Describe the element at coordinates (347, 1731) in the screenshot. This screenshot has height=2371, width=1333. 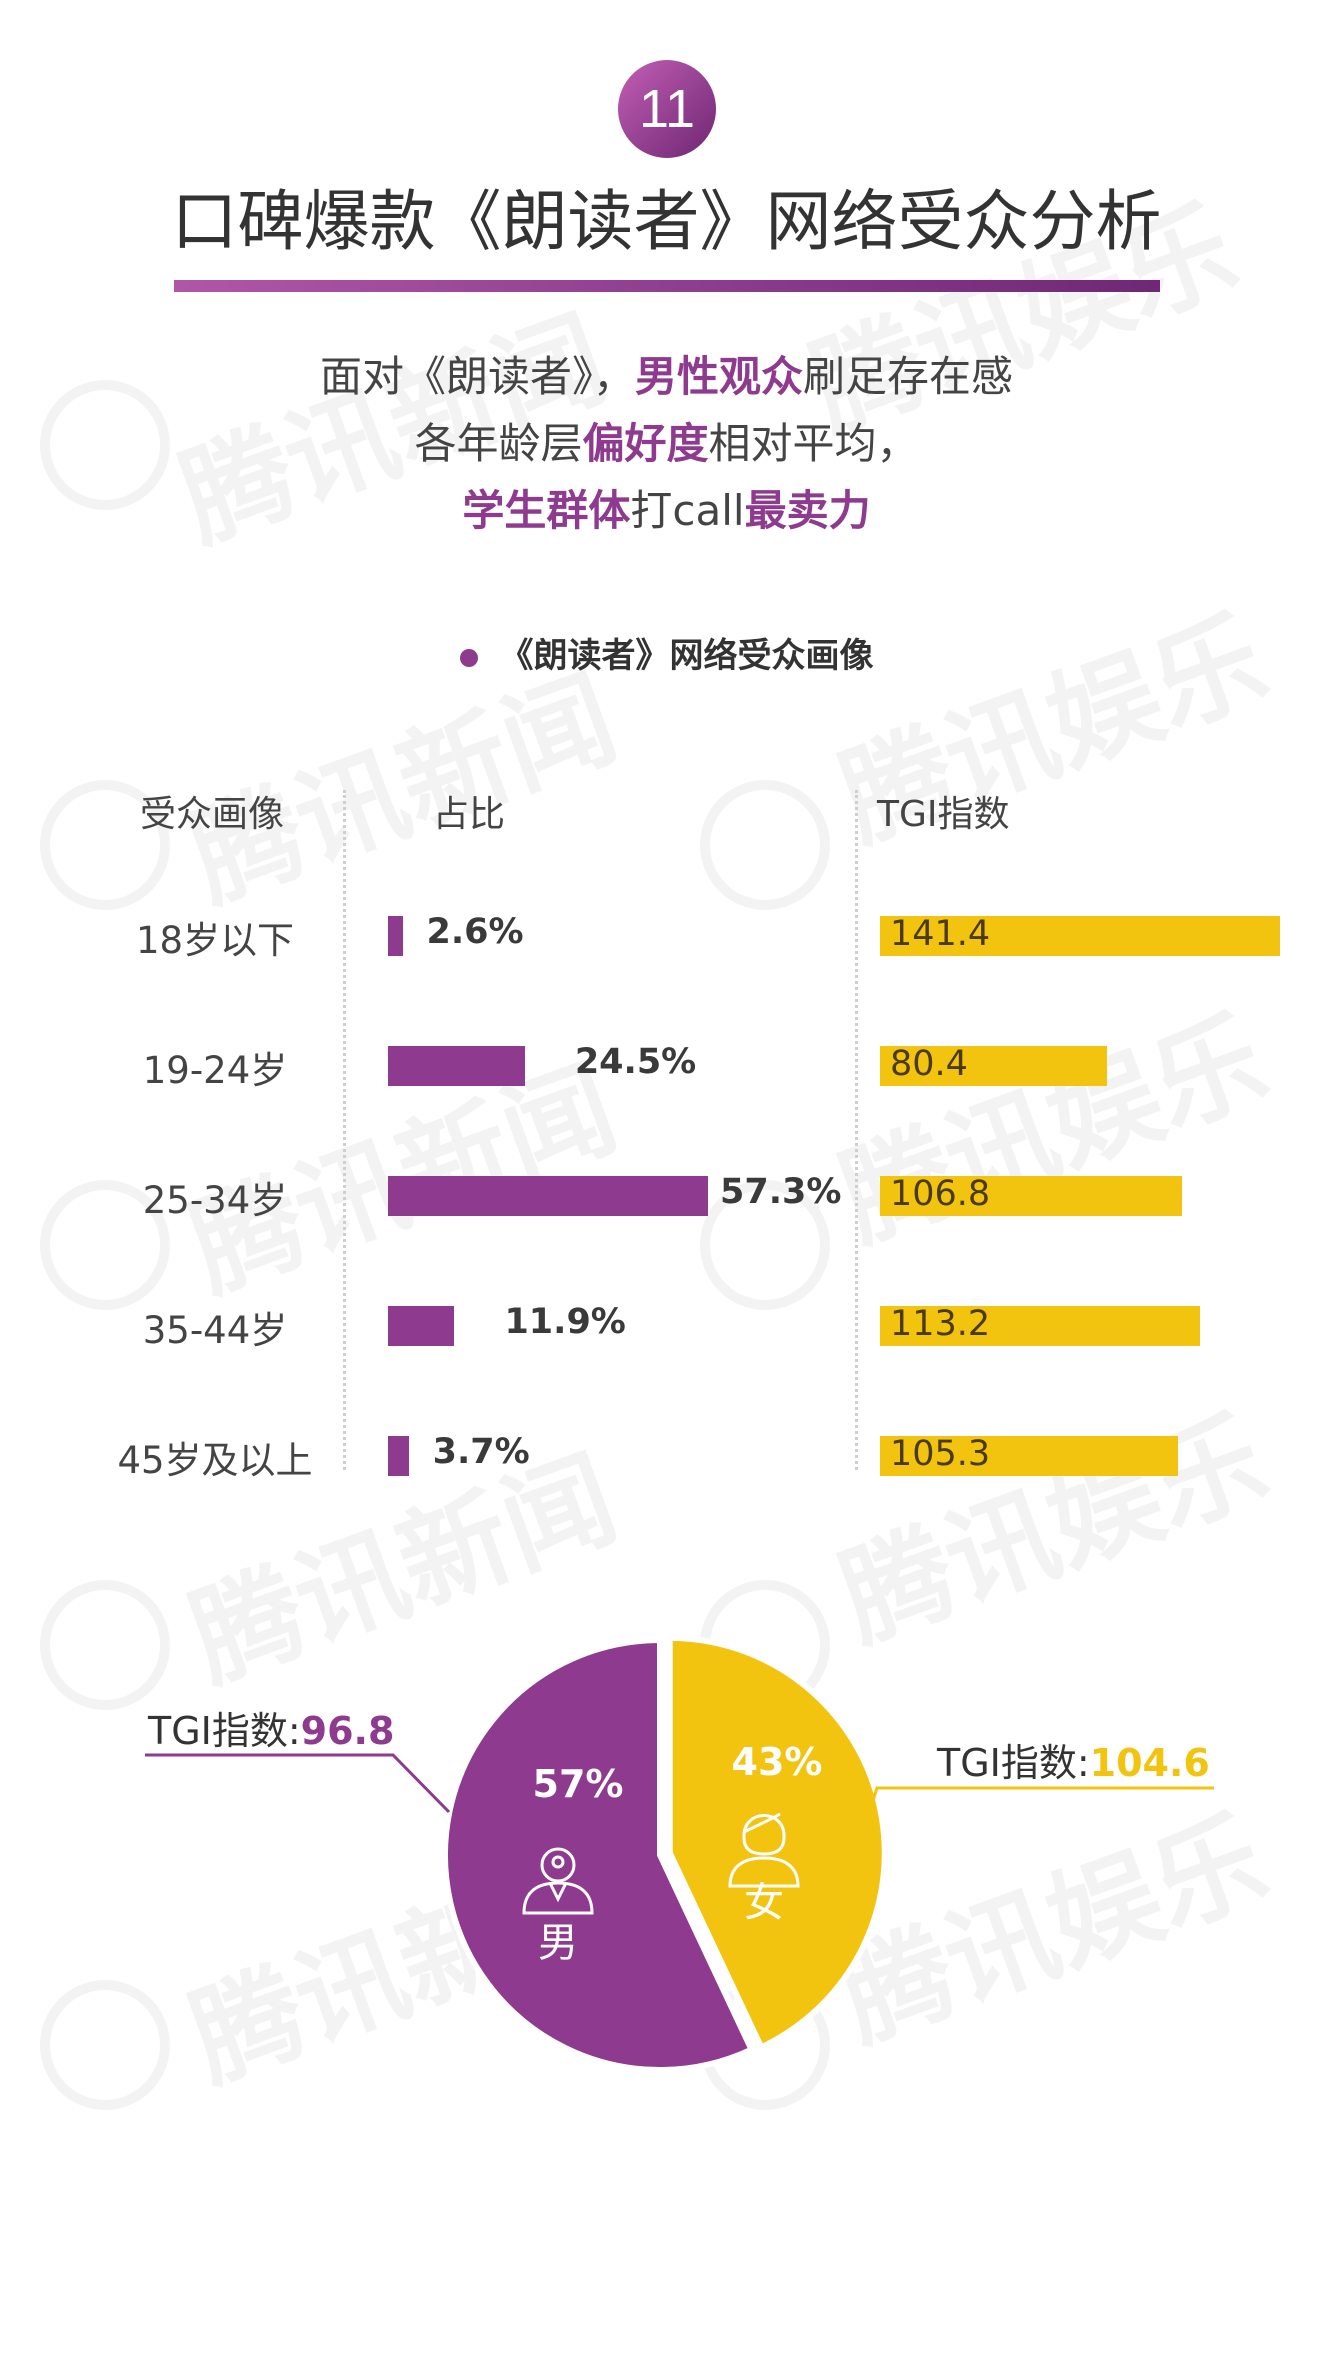
I see `male-tgi-value: 96.8` at that location.